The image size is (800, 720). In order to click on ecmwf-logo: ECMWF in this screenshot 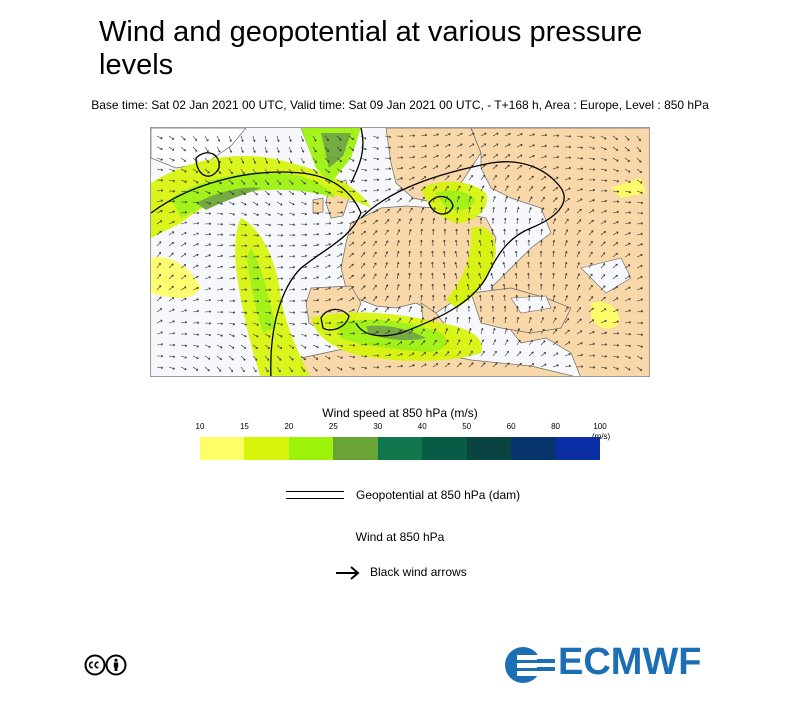, I will do `click(613, 663)`.